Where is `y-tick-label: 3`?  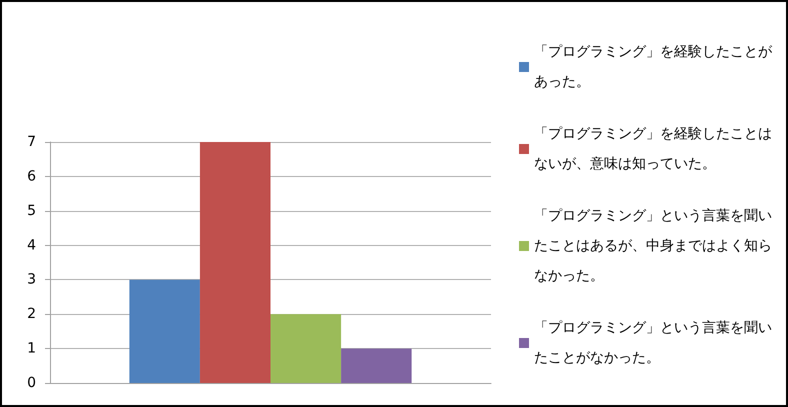
y-tick-label: 3 is located at coordinates (31, 280).